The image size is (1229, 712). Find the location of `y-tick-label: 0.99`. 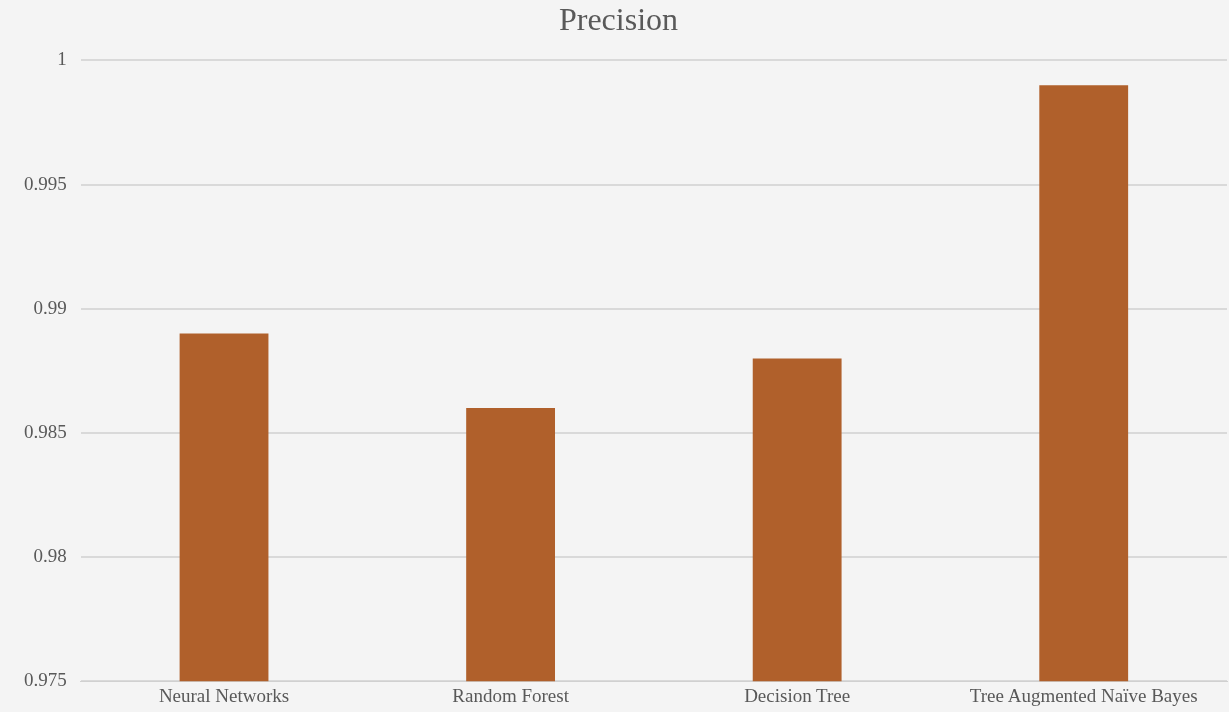

y-tick-label: 0.99 is located at coordinates (50, 307).